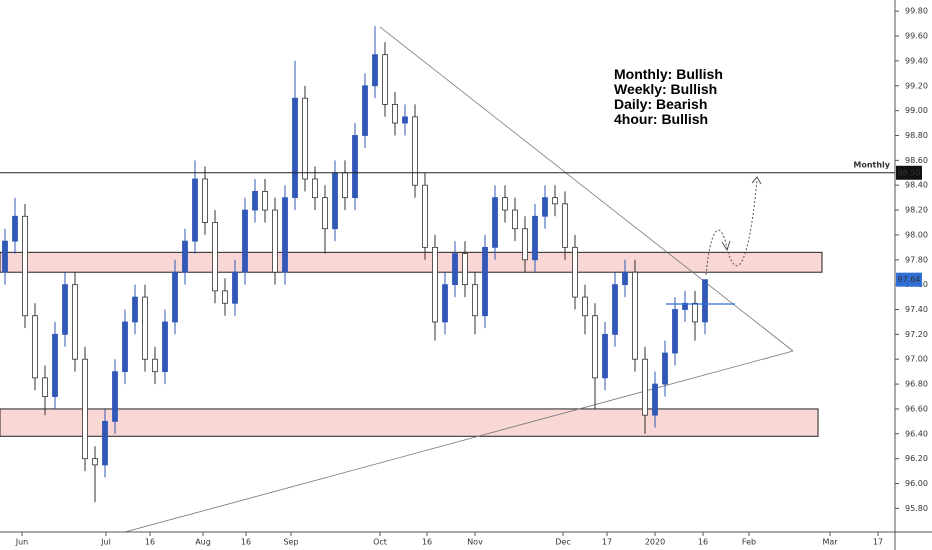  What do you see at coordinates (916, 85) in the screenshot?
I see `y-tick-label: 99.20` at bounding box center [916, 85].